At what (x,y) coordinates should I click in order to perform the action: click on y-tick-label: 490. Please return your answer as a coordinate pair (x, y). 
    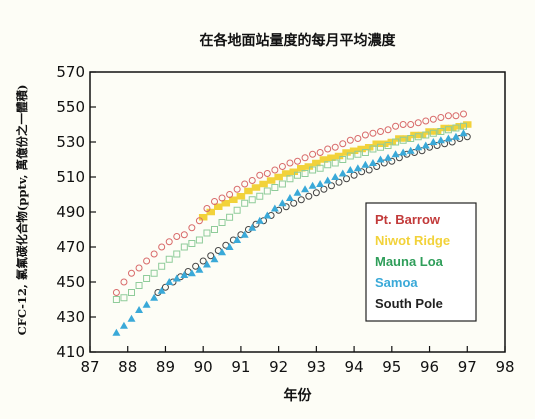
    Looking at the image, I should click on (70, 212).